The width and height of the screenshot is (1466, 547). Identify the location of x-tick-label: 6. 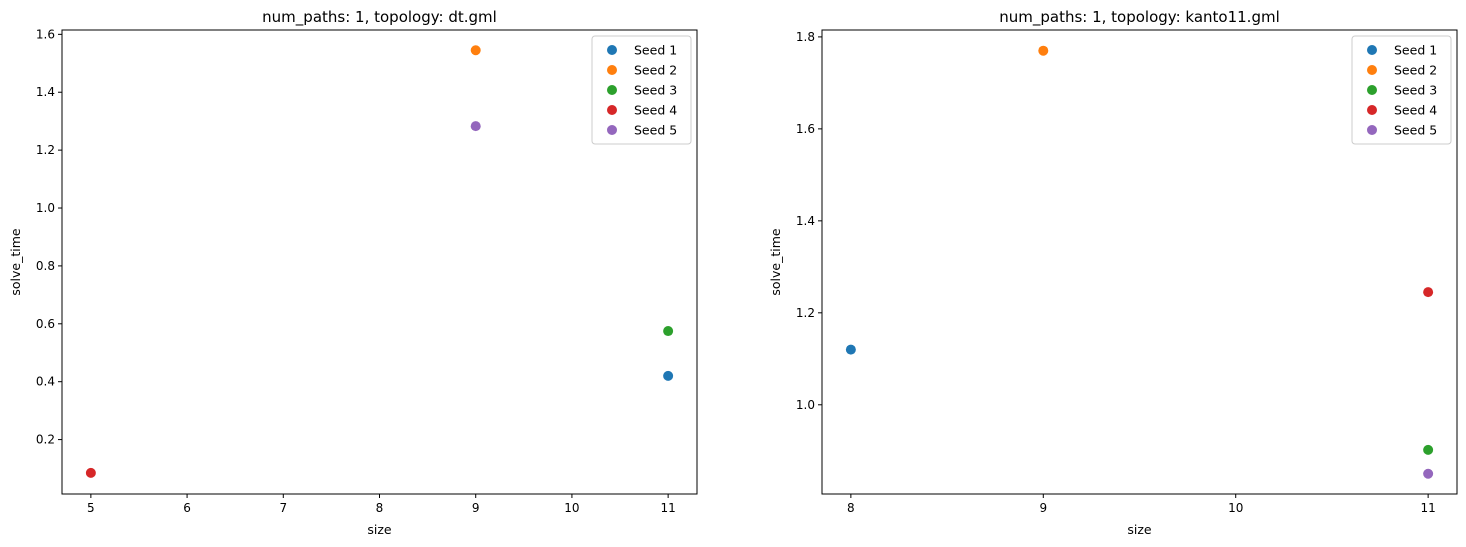
(187, 508).